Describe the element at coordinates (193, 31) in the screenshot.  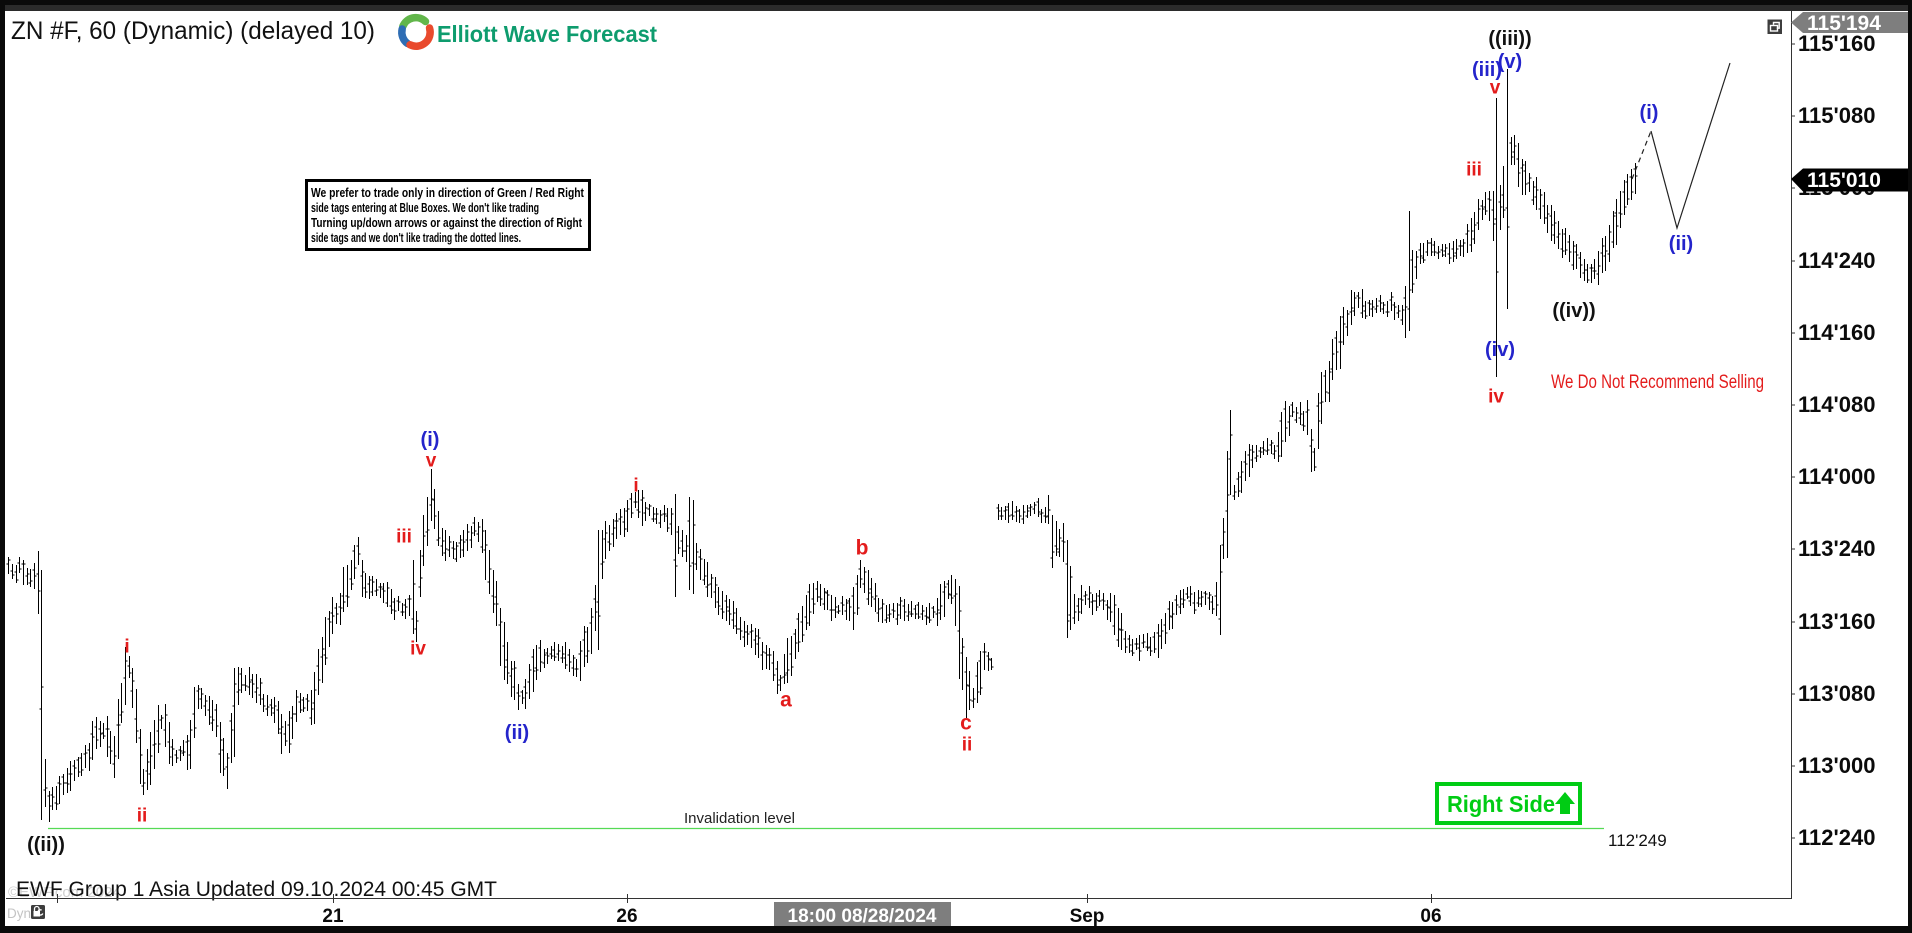
I see `svg-text:ZN #F, 60 (Dynamic) (delayed 1: ZN #F, 60 (Dynamic) (delayed 10)` at that location.